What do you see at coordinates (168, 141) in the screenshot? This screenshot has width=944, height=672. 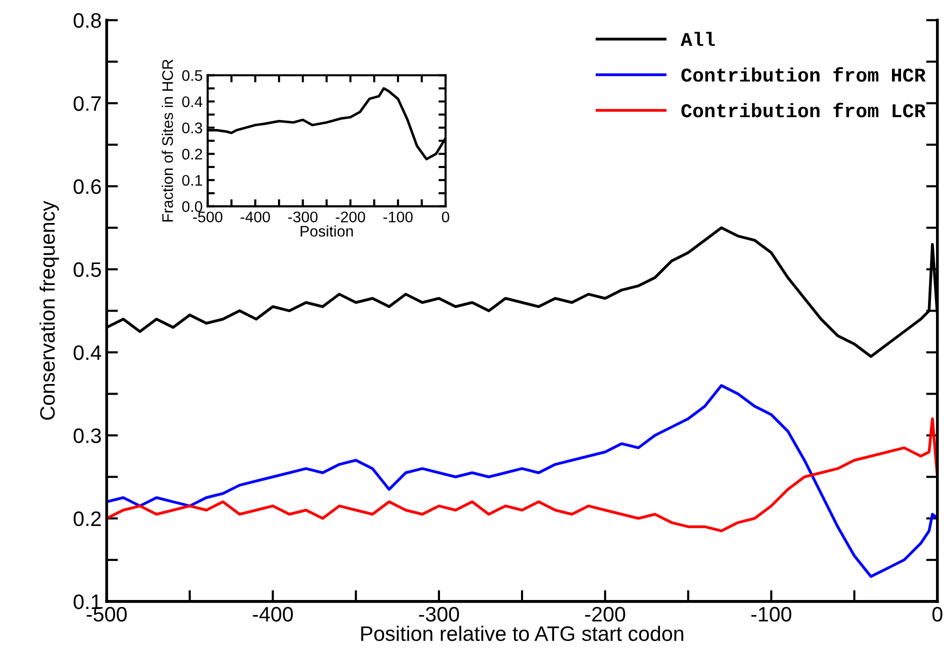 I see `y-axis-title: Fraction of Sites in HCR` at bounding box center [168, 141].